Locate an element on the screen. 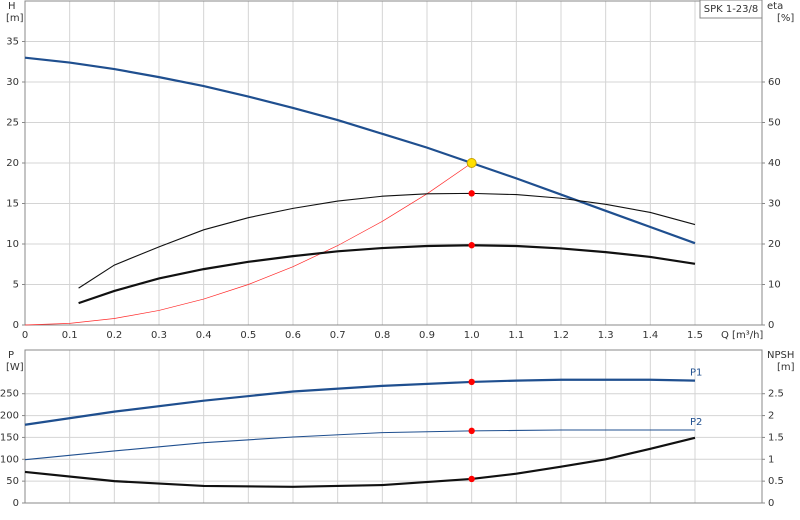 The height and width of the screenshot is (520, 800). x-tick-label: 1.0 is located at coordinates (472, 335).